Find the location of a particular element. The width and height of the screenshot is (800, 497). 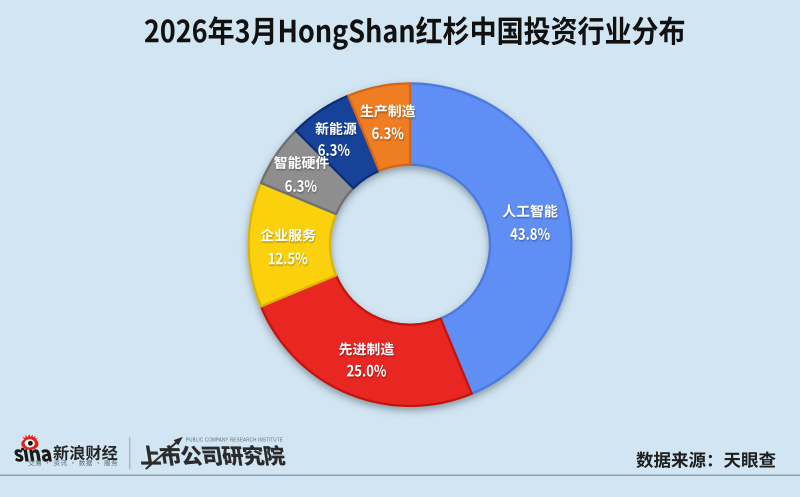

svg-text:PUBLIC COMPANY RESEARCH INSTIT: PUBLIC COMPANY RESEARCH INSTITUTE is located at coordinates (234, 441).